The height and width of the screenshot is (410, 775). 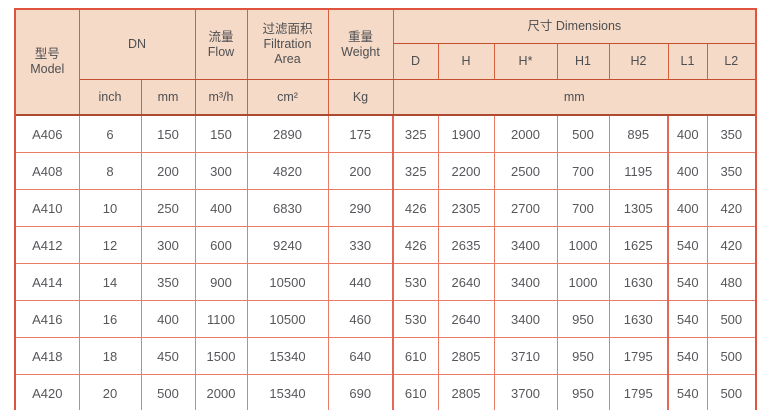 What do you see at coordinates (638, 61) in the screenshot?
I see `header-dim-h2: H2` at bounding box center [638, 61].